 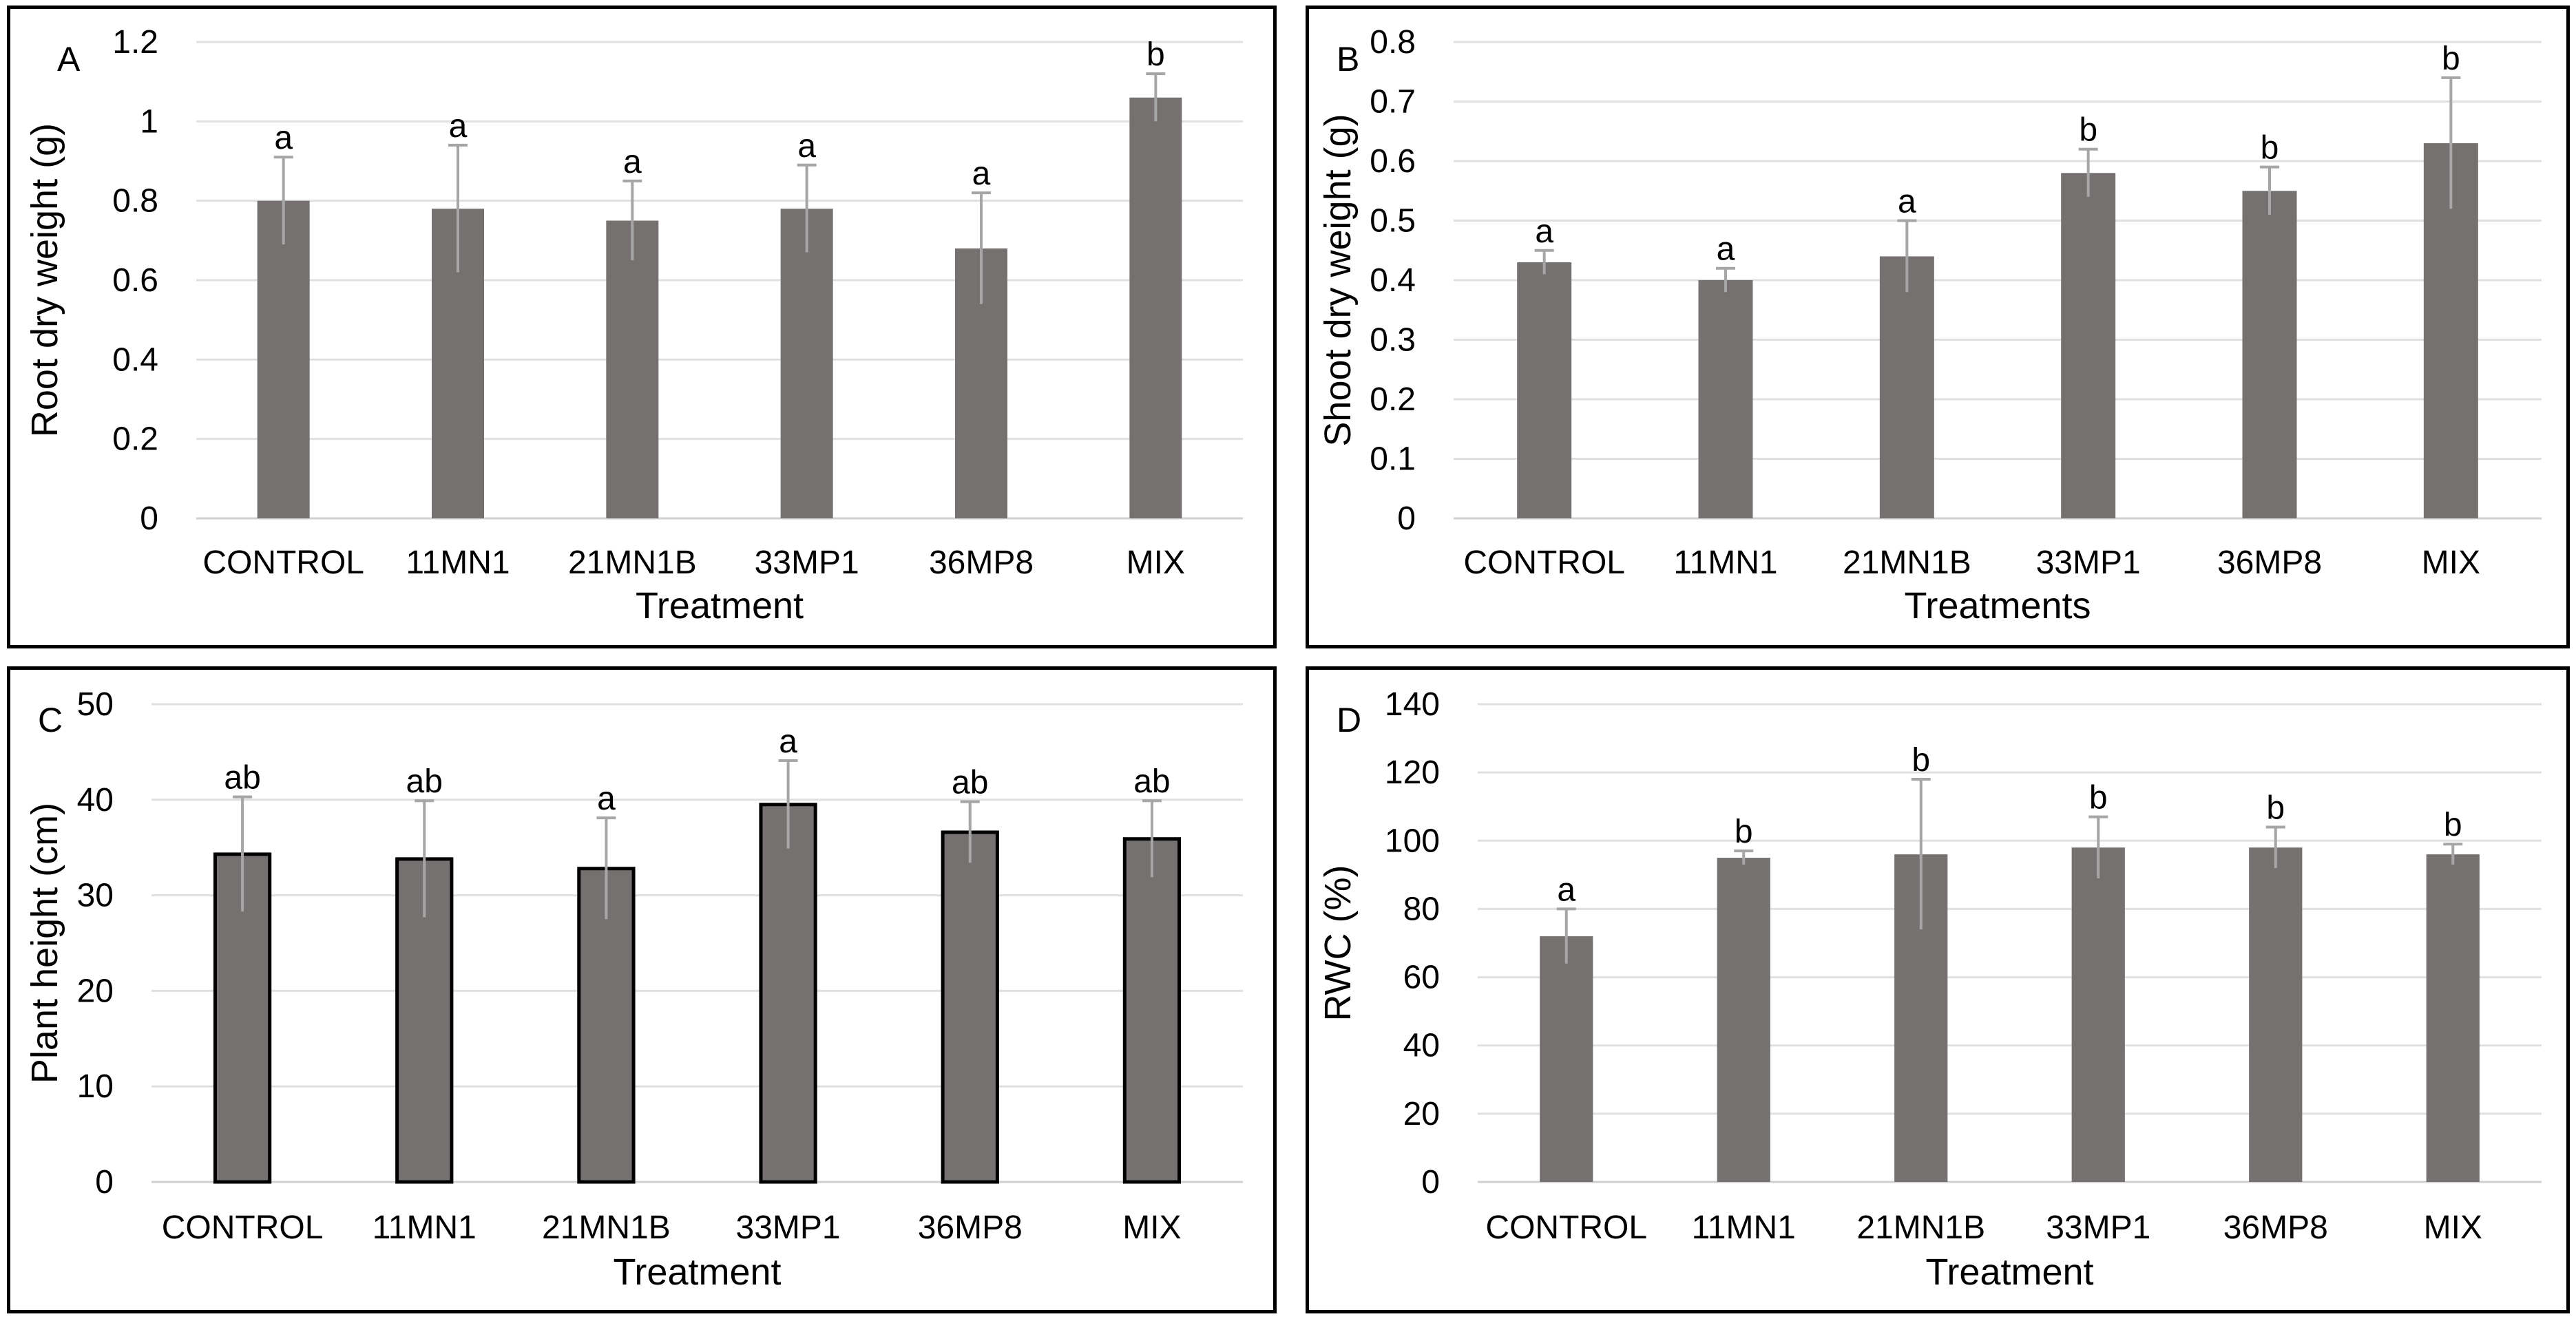 I want to click on x-category-c-2: 21MN1B, so click(x=606, y=1227).